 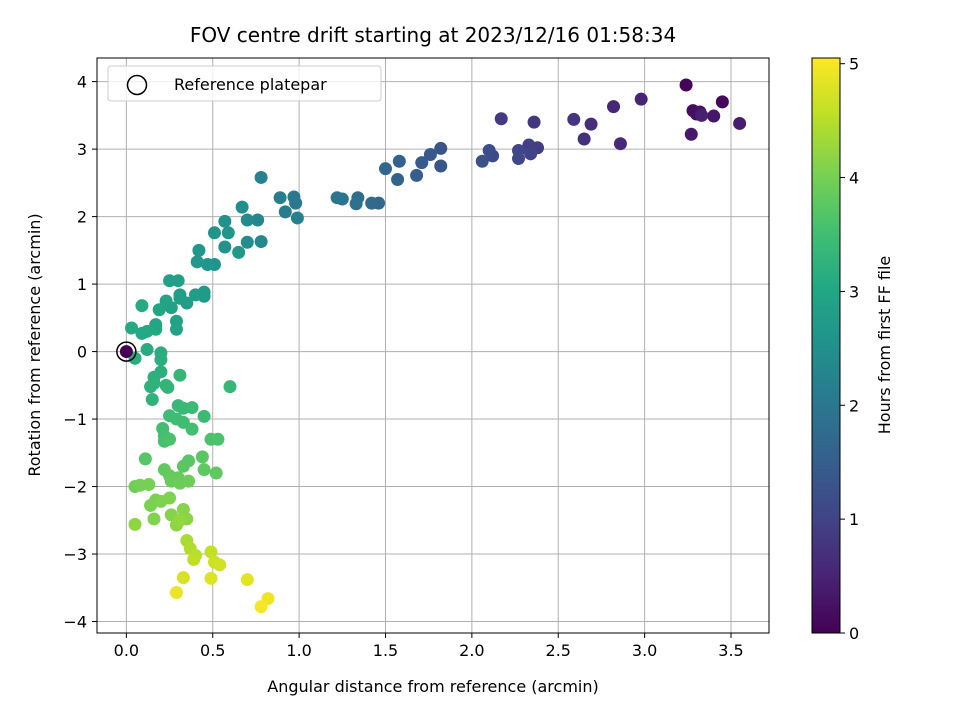 I want to click on colorbar-tick-label: 0, so click(x=854, y=633).